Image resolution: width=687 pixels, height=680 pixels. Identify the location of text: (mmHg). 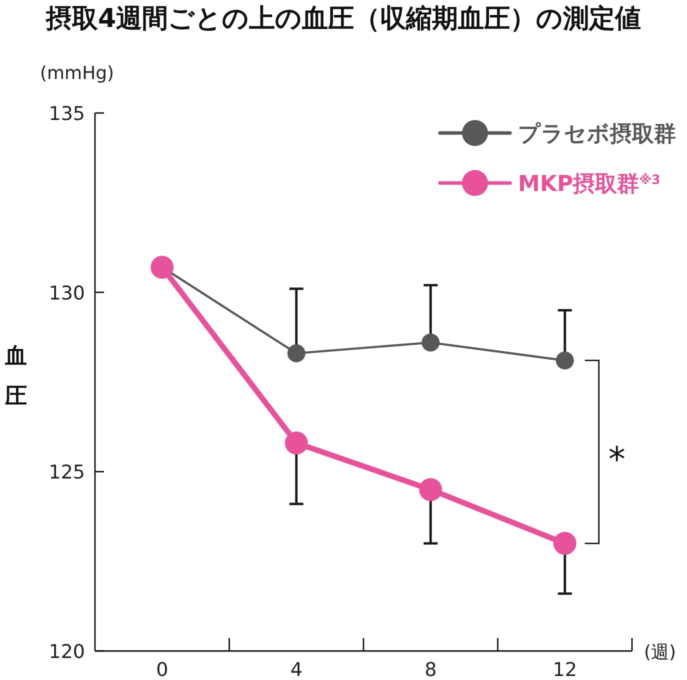
(77, 73).